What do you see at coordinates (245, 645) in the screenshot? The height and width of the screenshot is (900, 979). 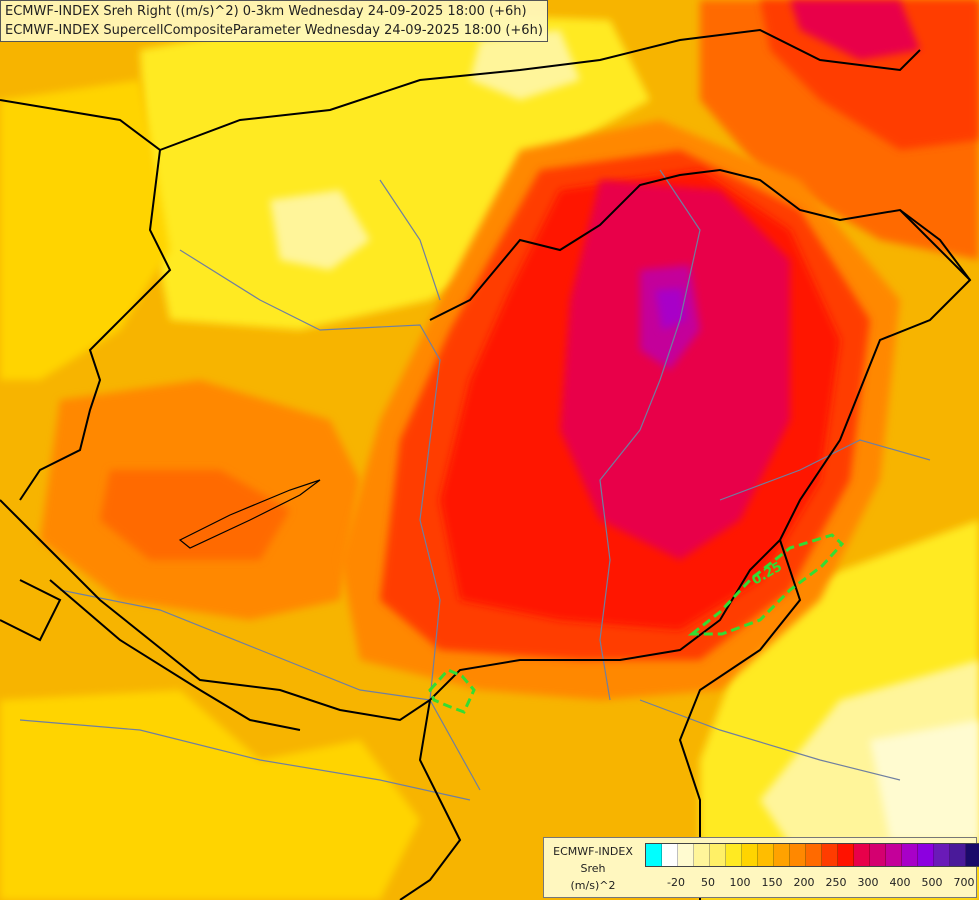 I see `river-drava` at bounding box center [245, 645].